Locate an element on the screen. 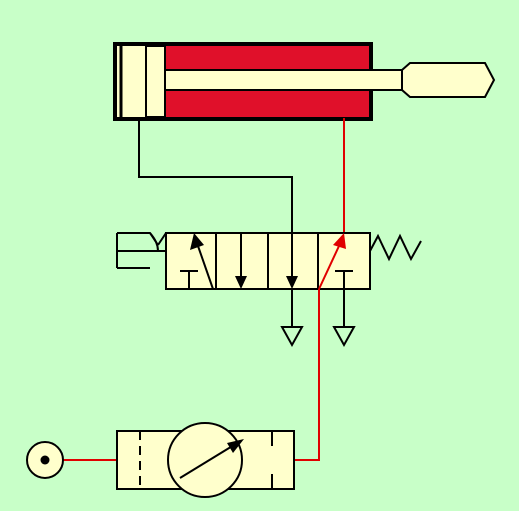 The width and height of the screenshot is (519, 511). pressure-gauge-icon is located at coordinates (205, 460).